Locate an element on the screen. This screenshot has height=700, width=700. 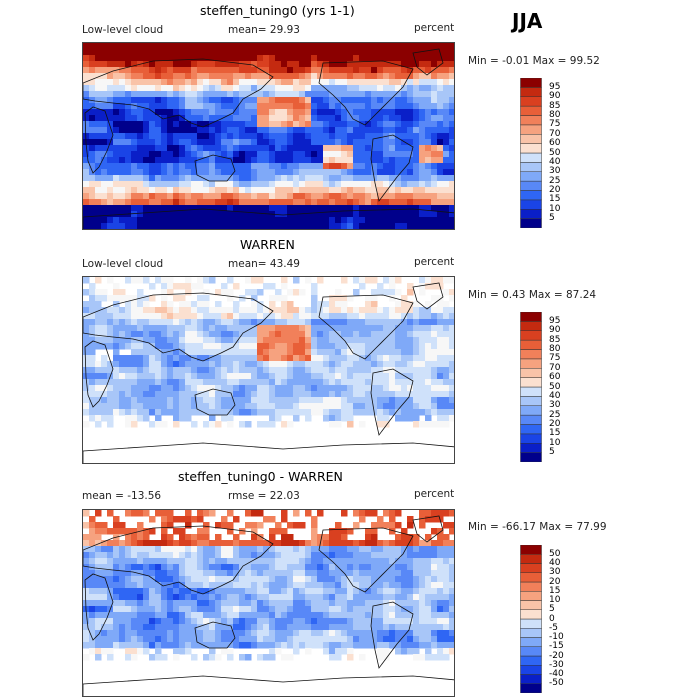
colorbar-tick-label: 40 is located at coordinates (555, 395).